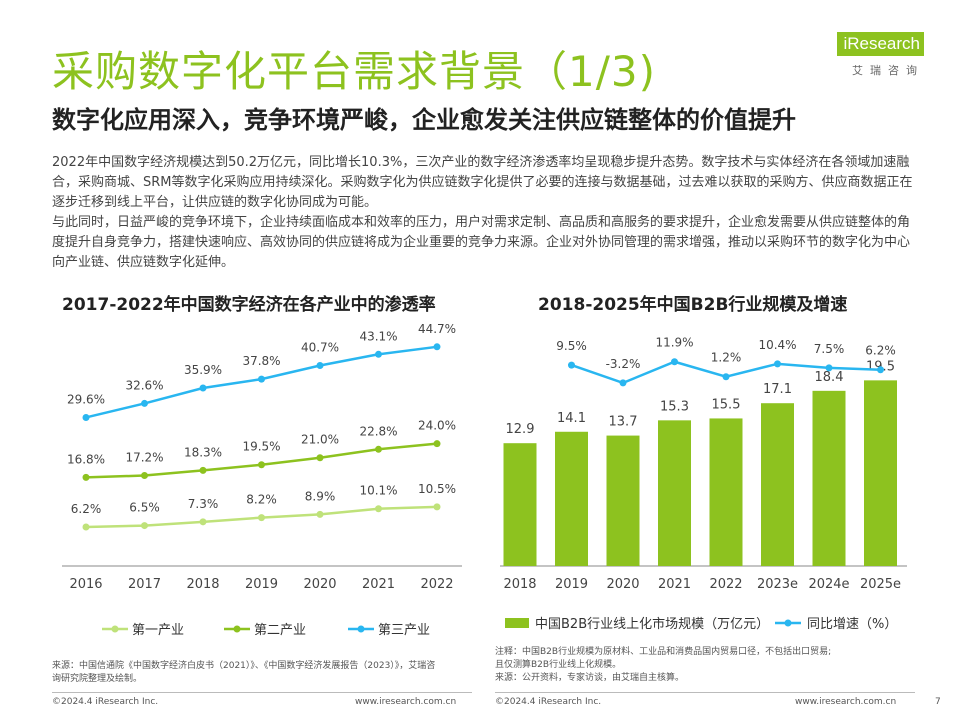 The height and width of the screenshot is (720, 960). I want to click on legend-label-2: 第二产业, so click(280, 630).